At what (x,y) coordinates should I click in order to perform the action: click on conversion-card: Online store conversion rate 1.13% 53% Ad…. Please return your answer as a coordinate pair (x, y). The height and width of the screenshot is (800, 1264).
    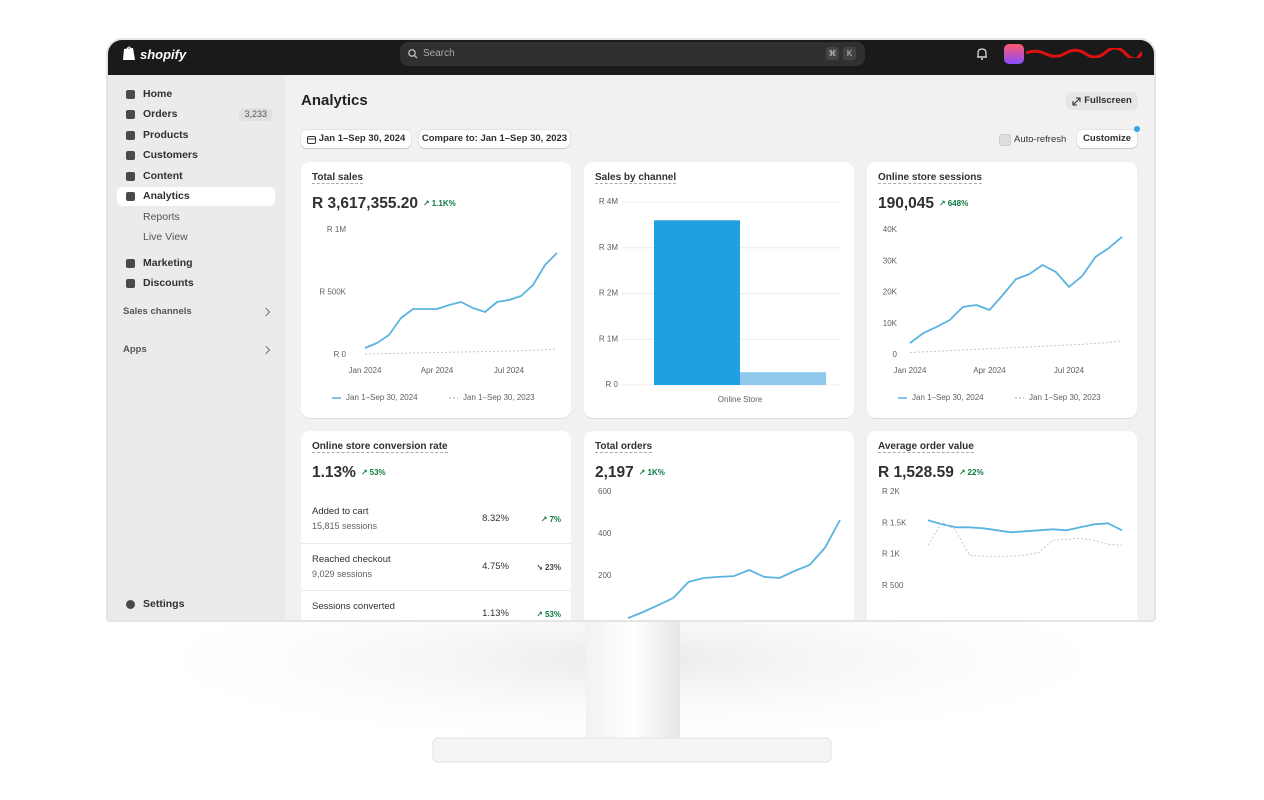
    Looking at the image, I should click on (436, 525).